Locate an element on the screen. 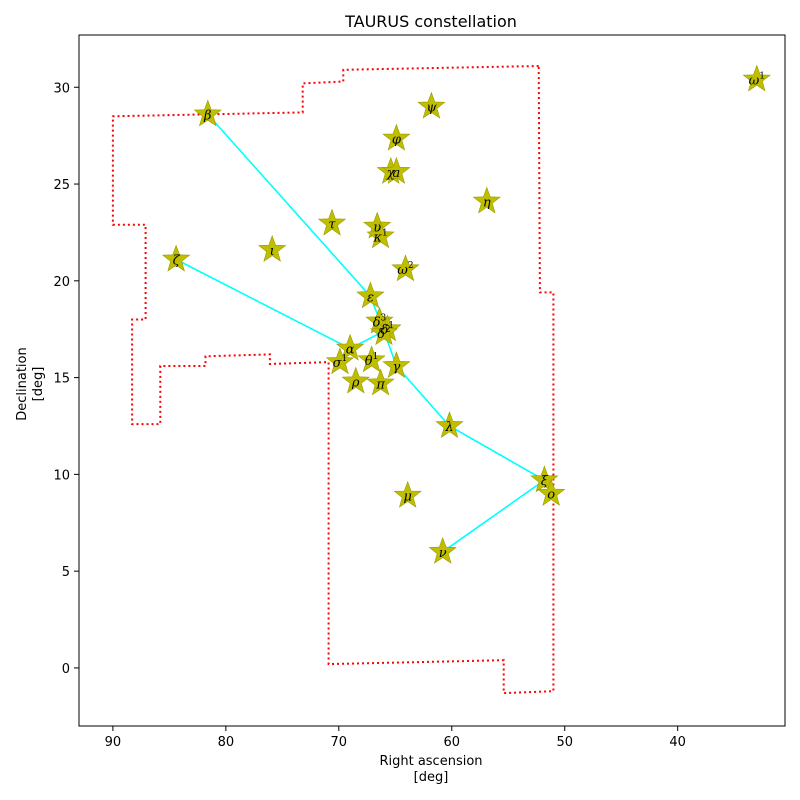 The width and height of the screenshot is (800, 800). star-label: ξ is located at coordinates (545, 481).